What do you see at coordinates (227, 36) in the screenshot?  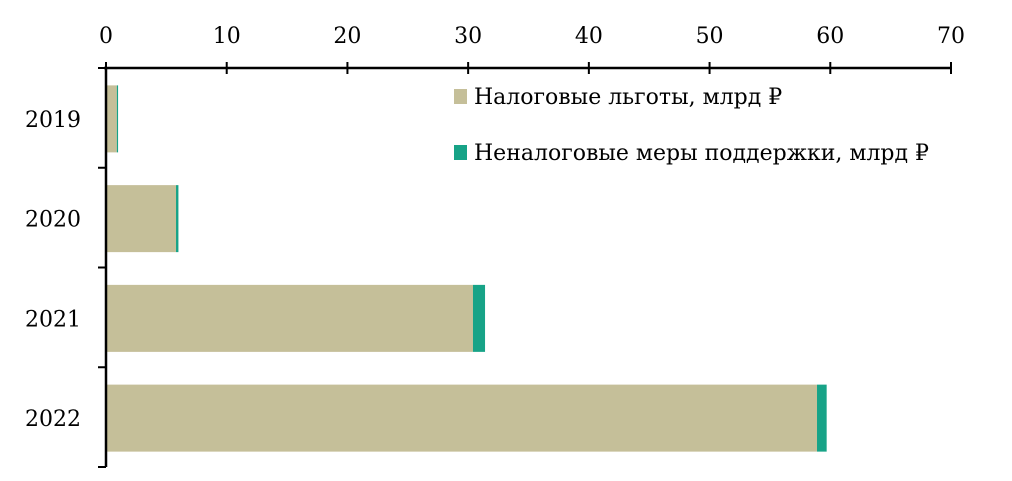 I see `x-tick-label-10: 10` at bounding box center [227, 36].